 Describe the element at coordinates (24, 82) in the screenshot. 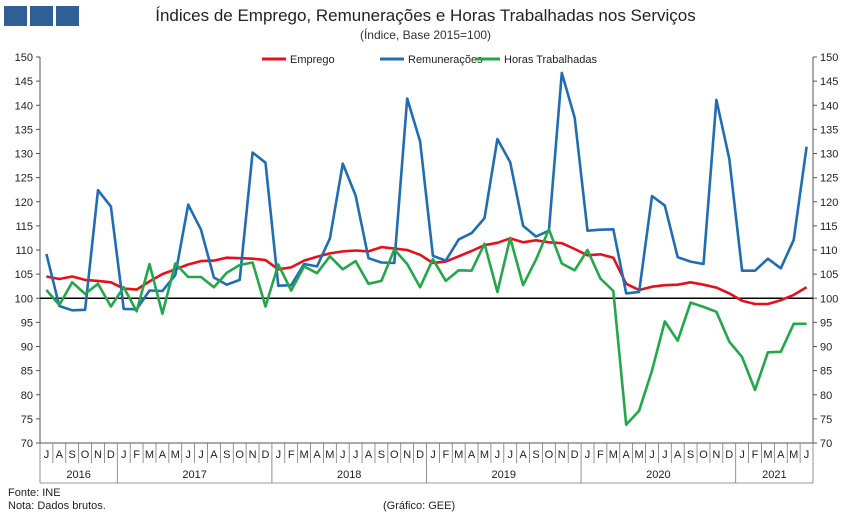

I see `y-tick-label-left: 145` at that location.